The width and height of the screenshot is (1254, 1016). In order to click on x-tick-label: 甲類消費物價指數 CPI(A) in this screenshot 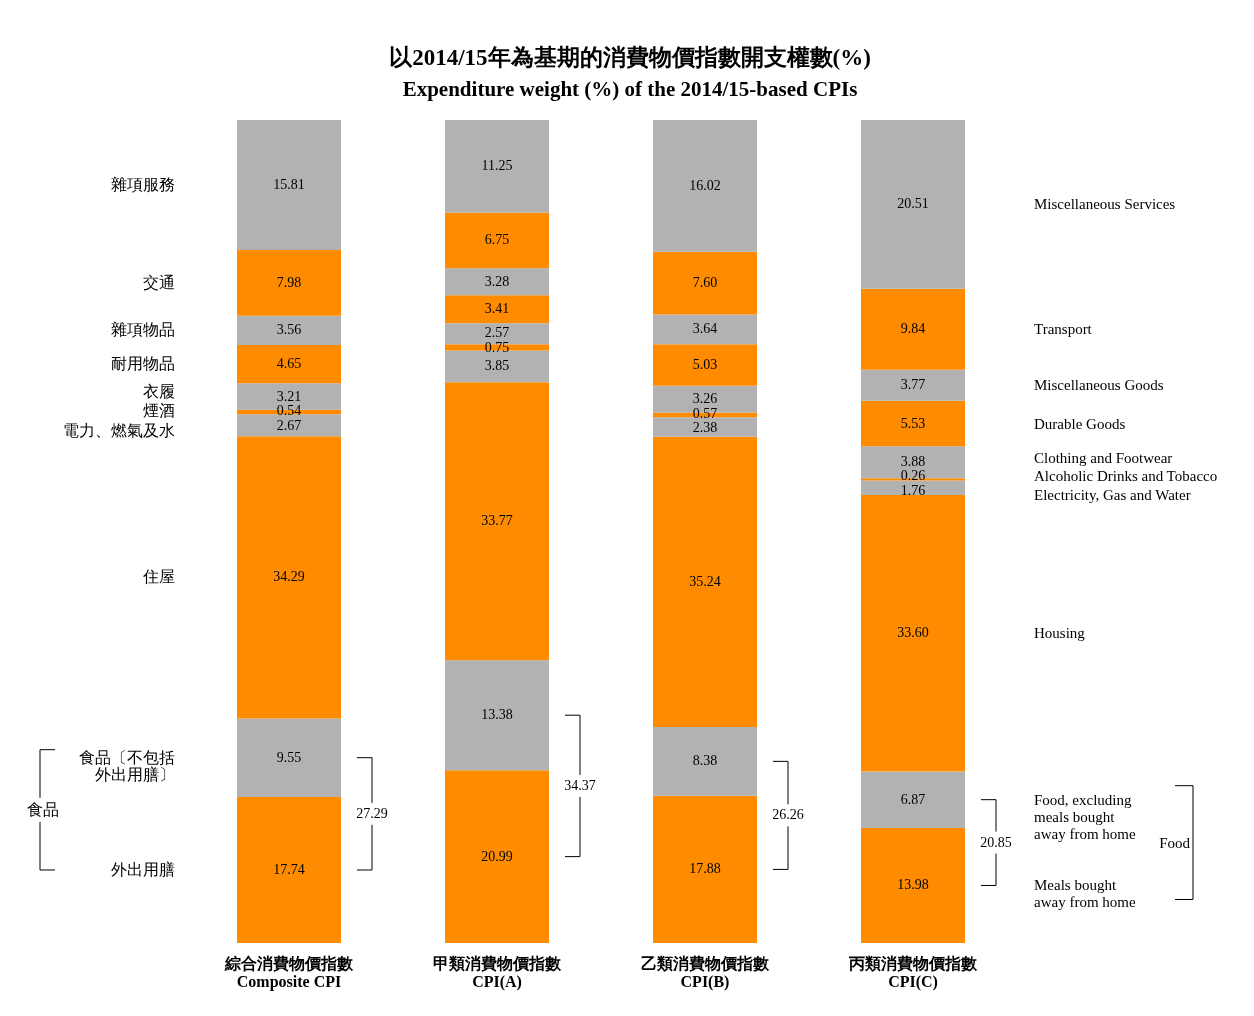, I will do `click(497, 972)`.